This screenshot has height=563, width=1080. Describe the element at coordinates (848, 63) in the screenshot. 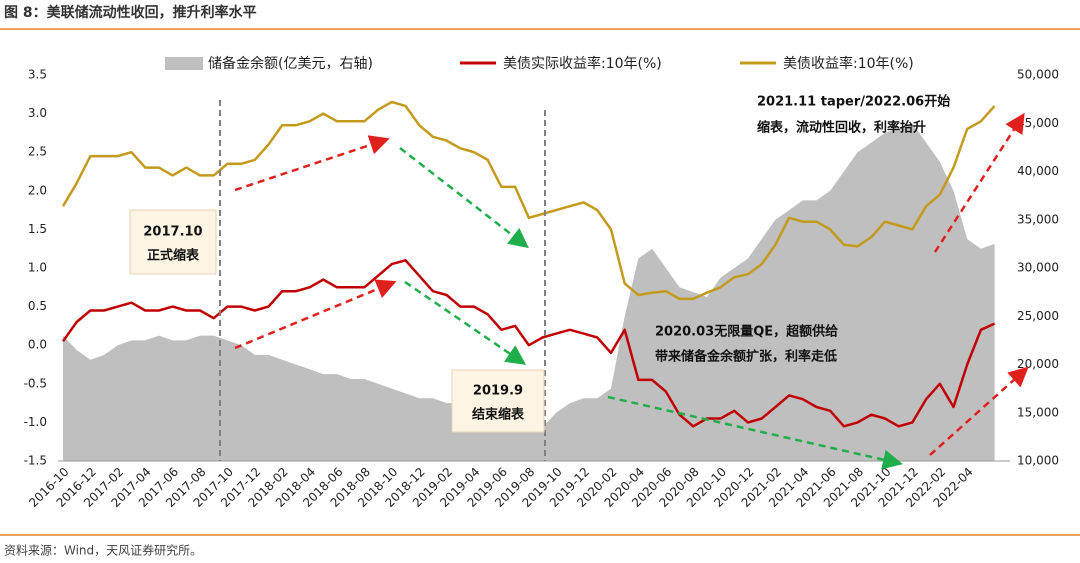

I see `legend-label: 美债收益率:10年(%)` at that location.